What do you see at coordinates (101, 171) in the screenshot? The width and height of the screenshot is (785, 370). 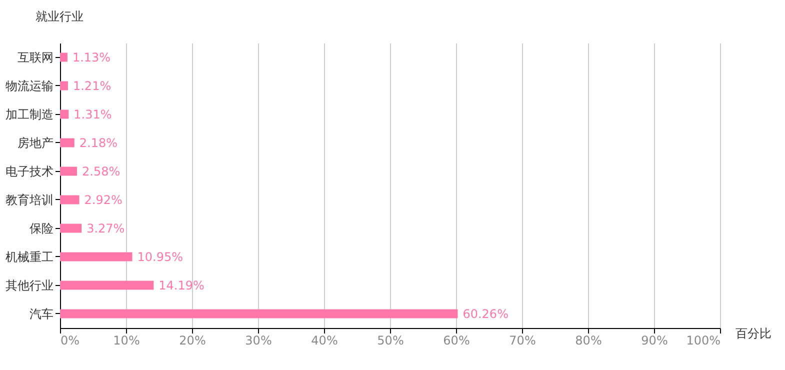 I see `data-label: 2.58%` at bounding box center [101, 171].